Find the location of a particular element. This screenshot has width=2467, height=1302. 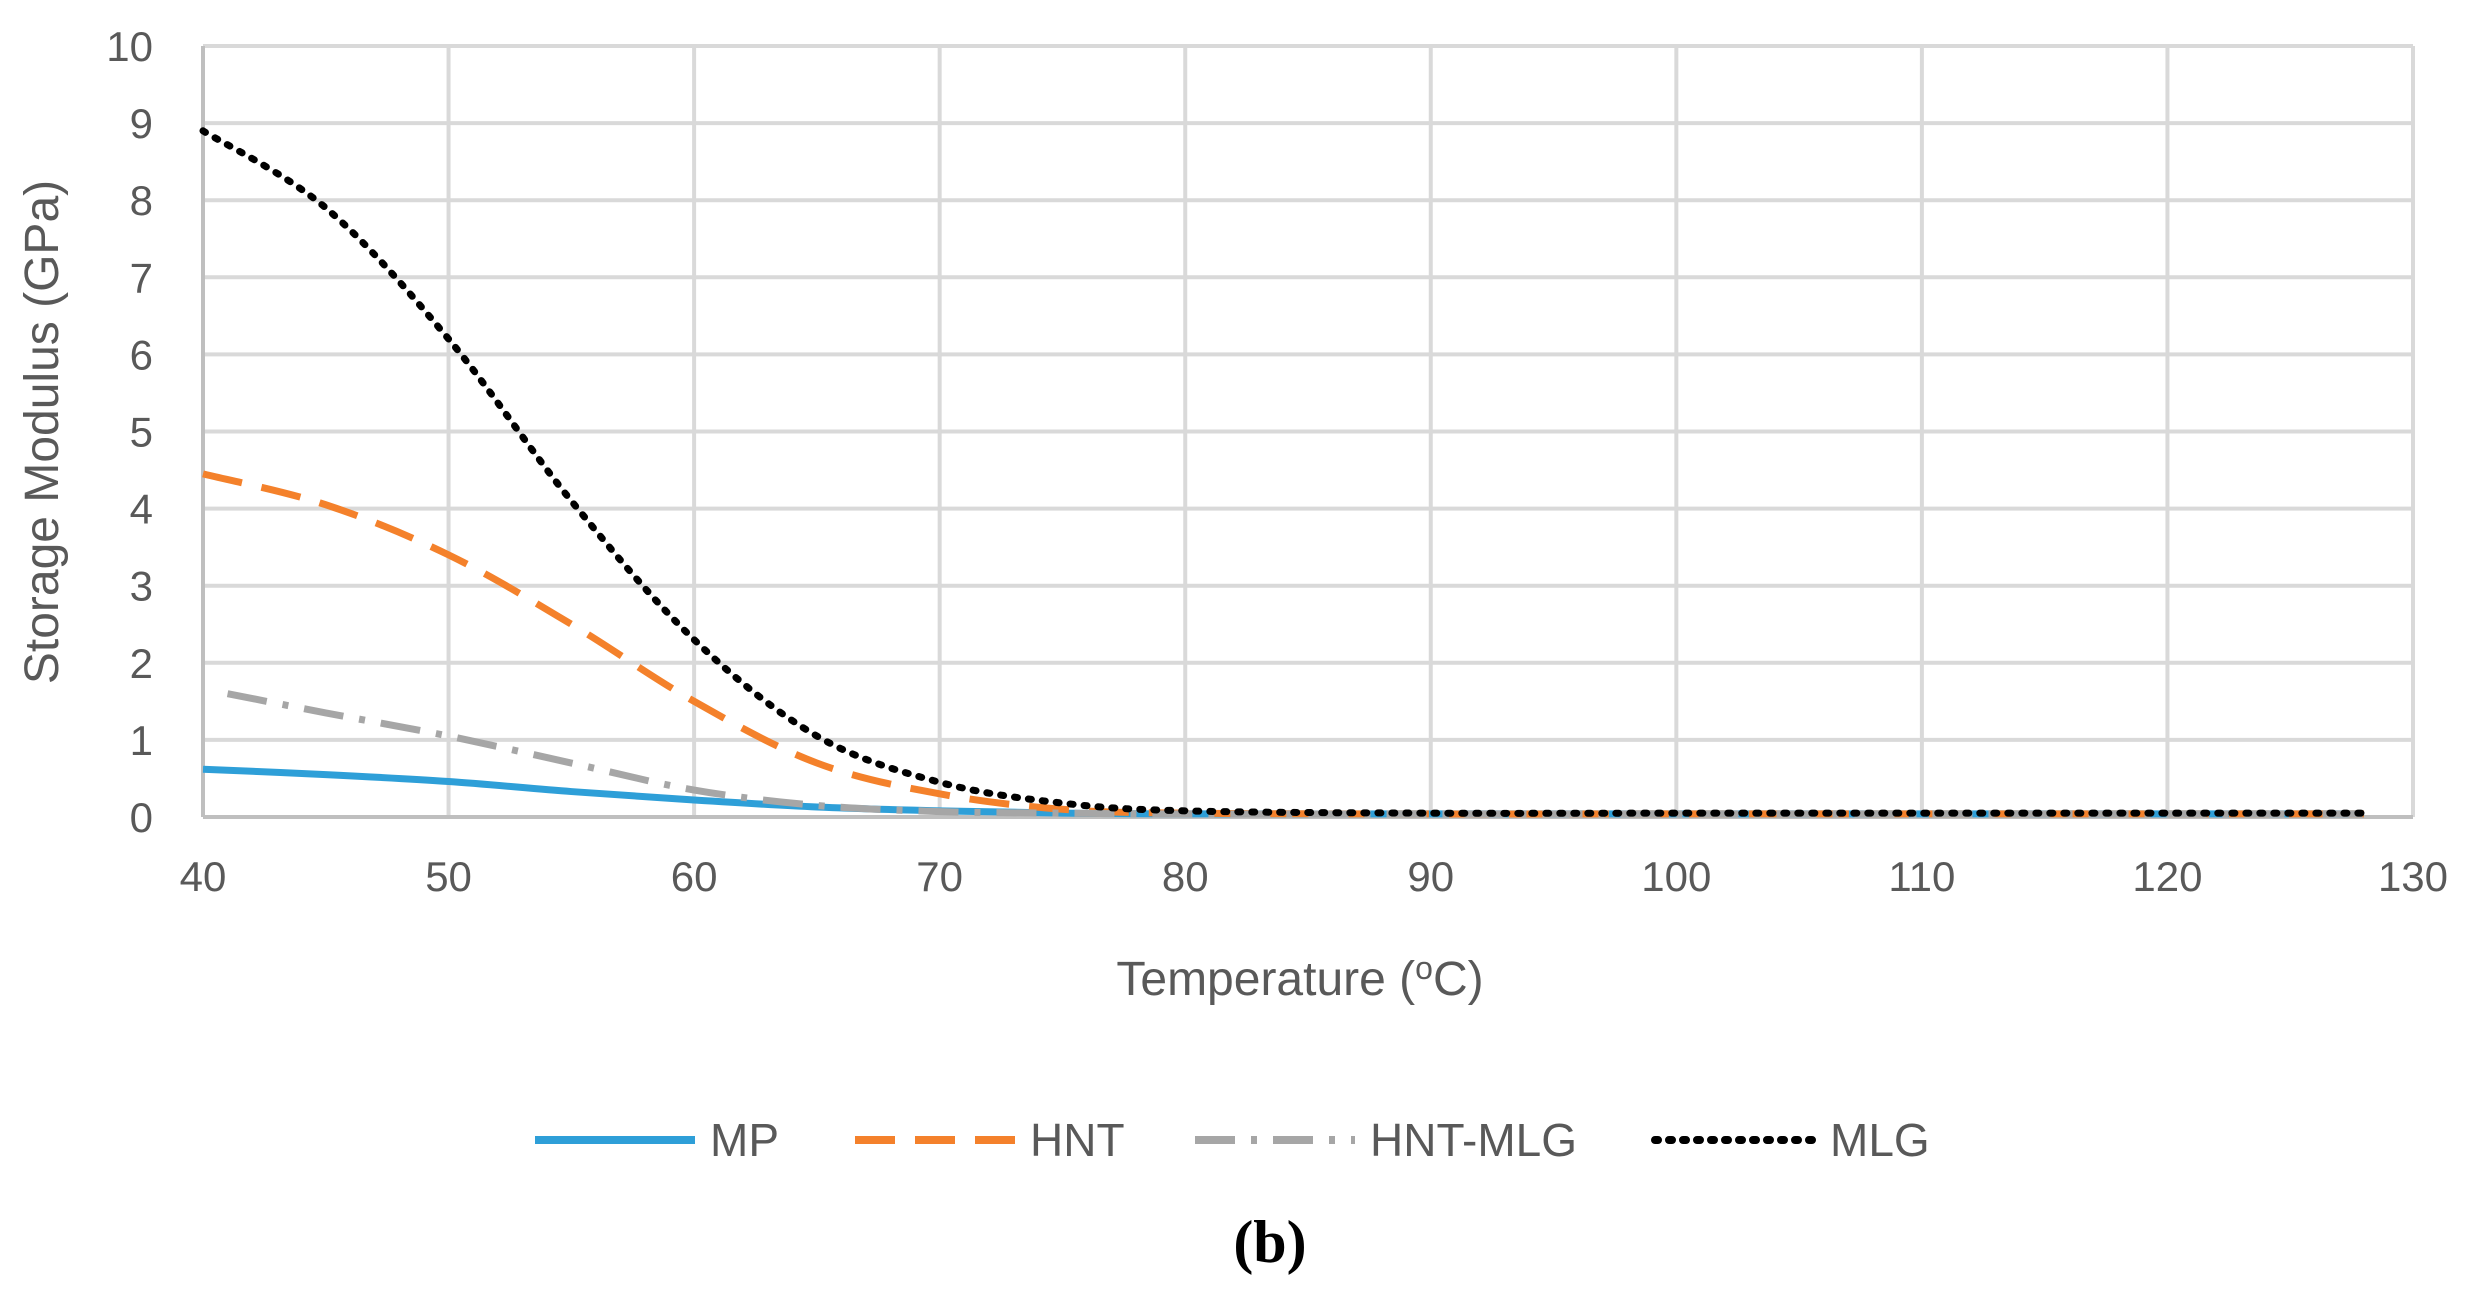

y-tick-label: 3 is located at coordinates (141, 586).